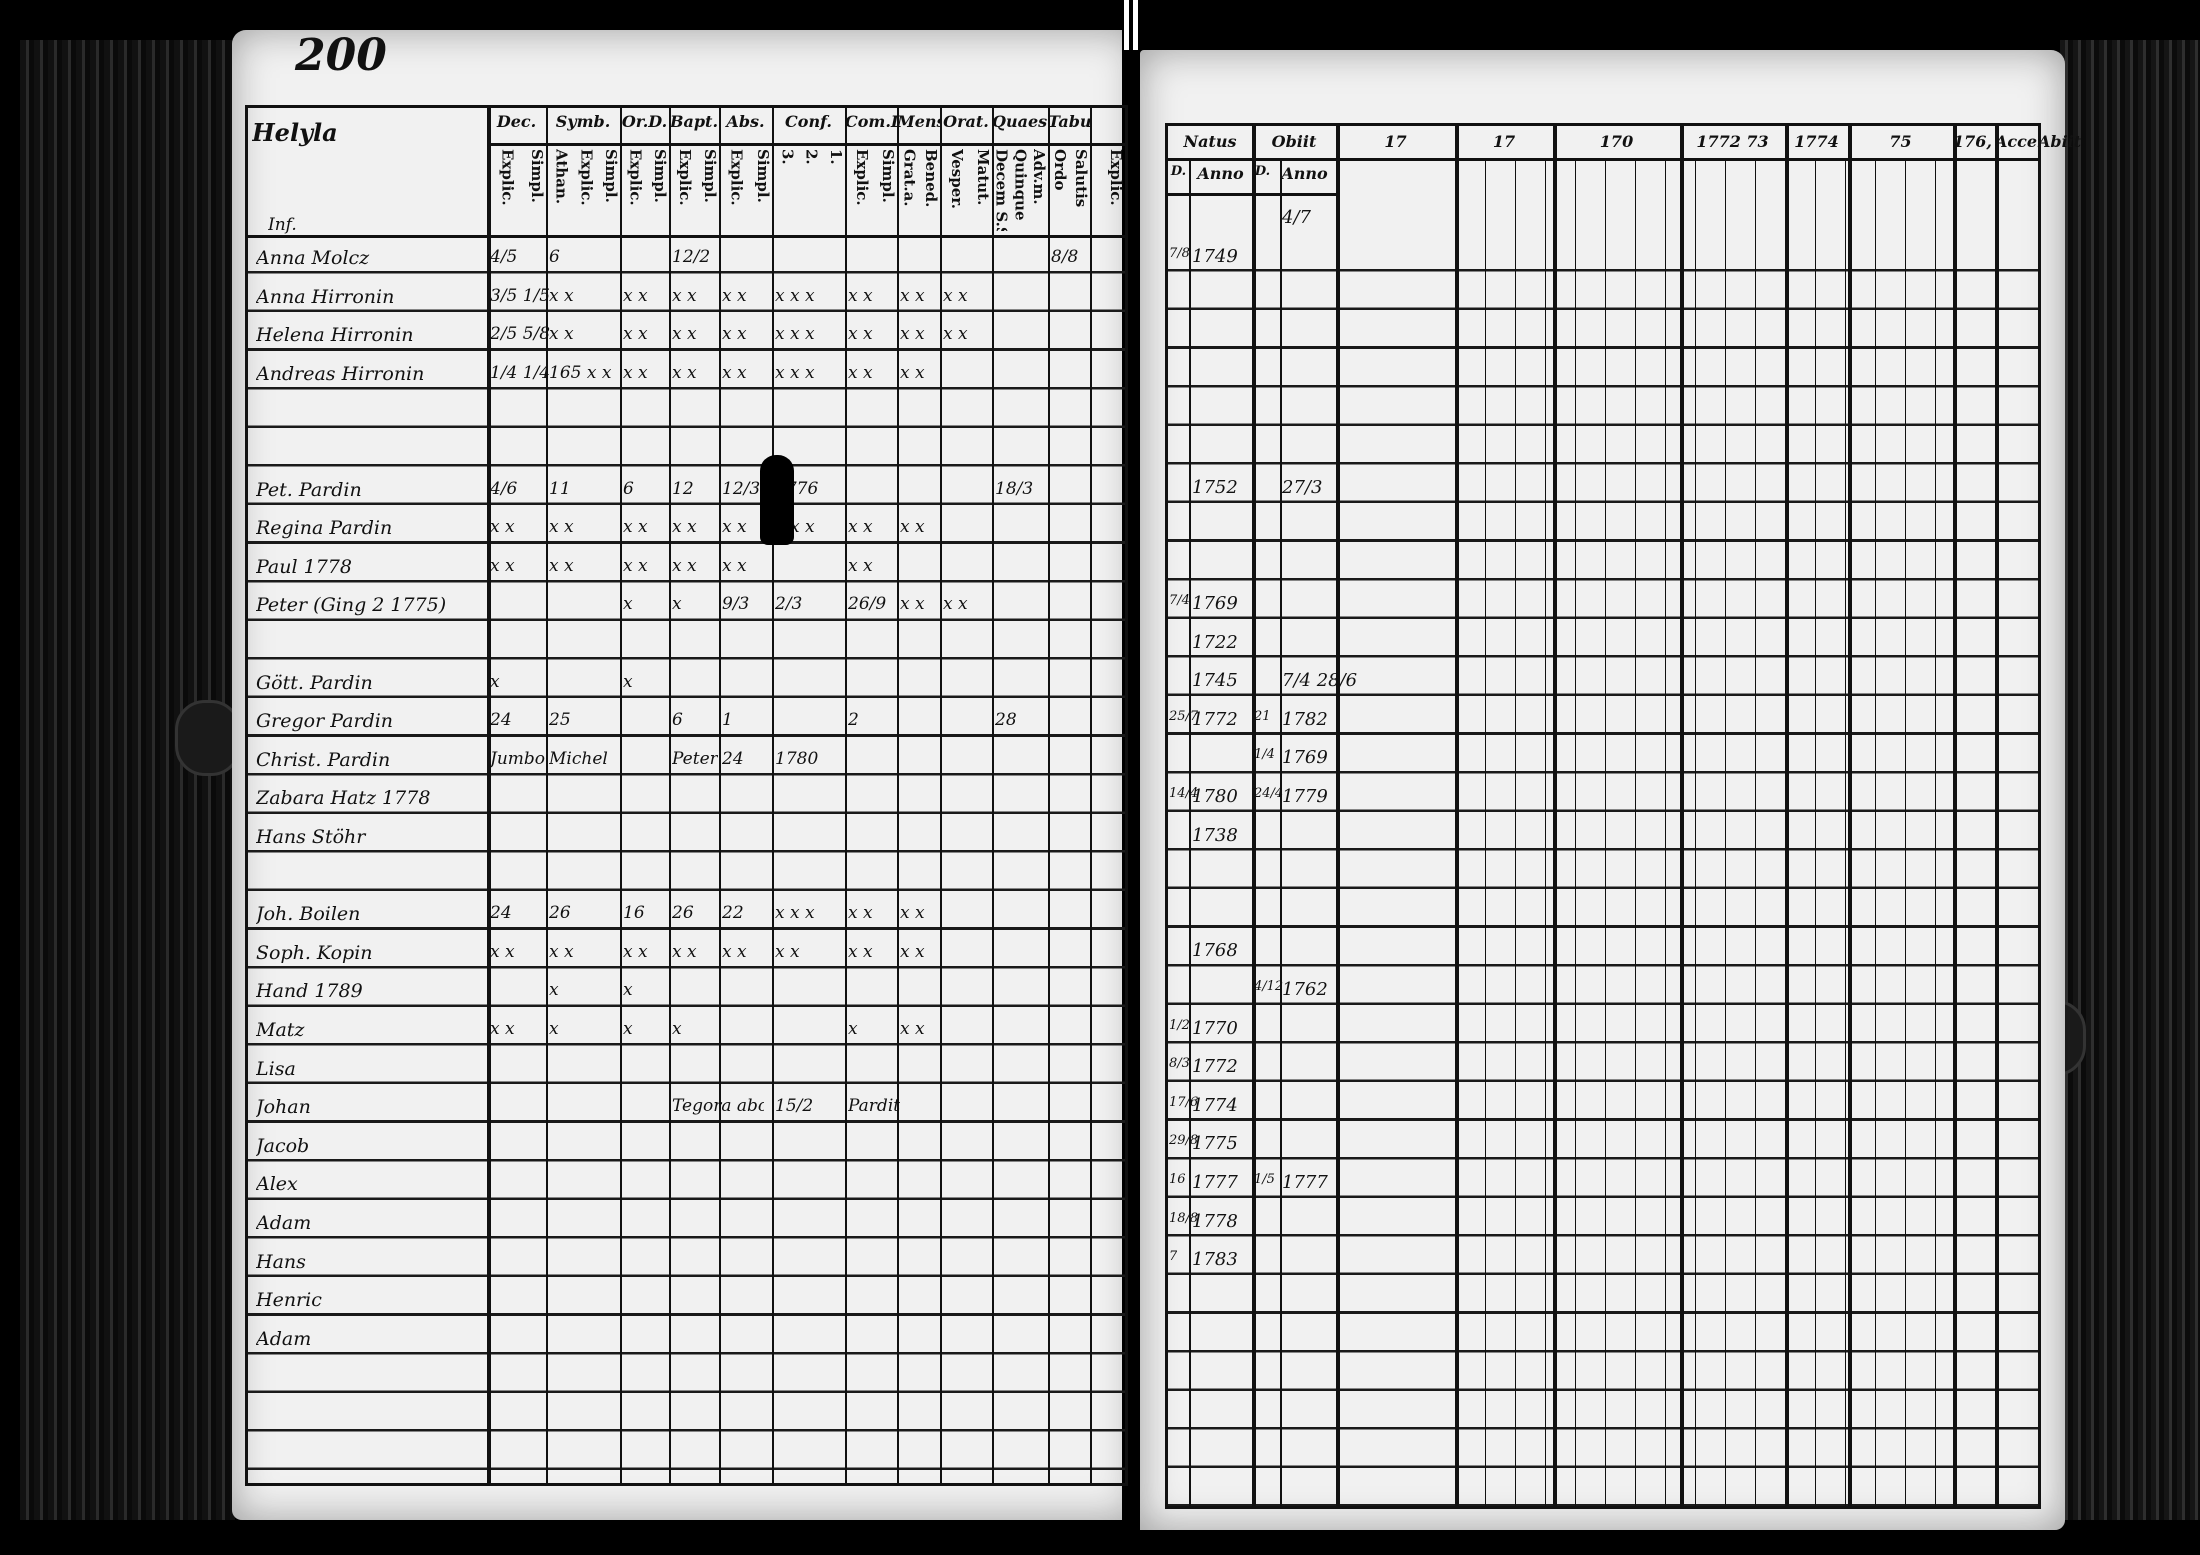 This screenshot has width=2200, height=1555. What do you see at coordinates (1039, 177) in the screenshot?
I see `column-subheader: Adv.m.` at bounding box center [1039, 177].